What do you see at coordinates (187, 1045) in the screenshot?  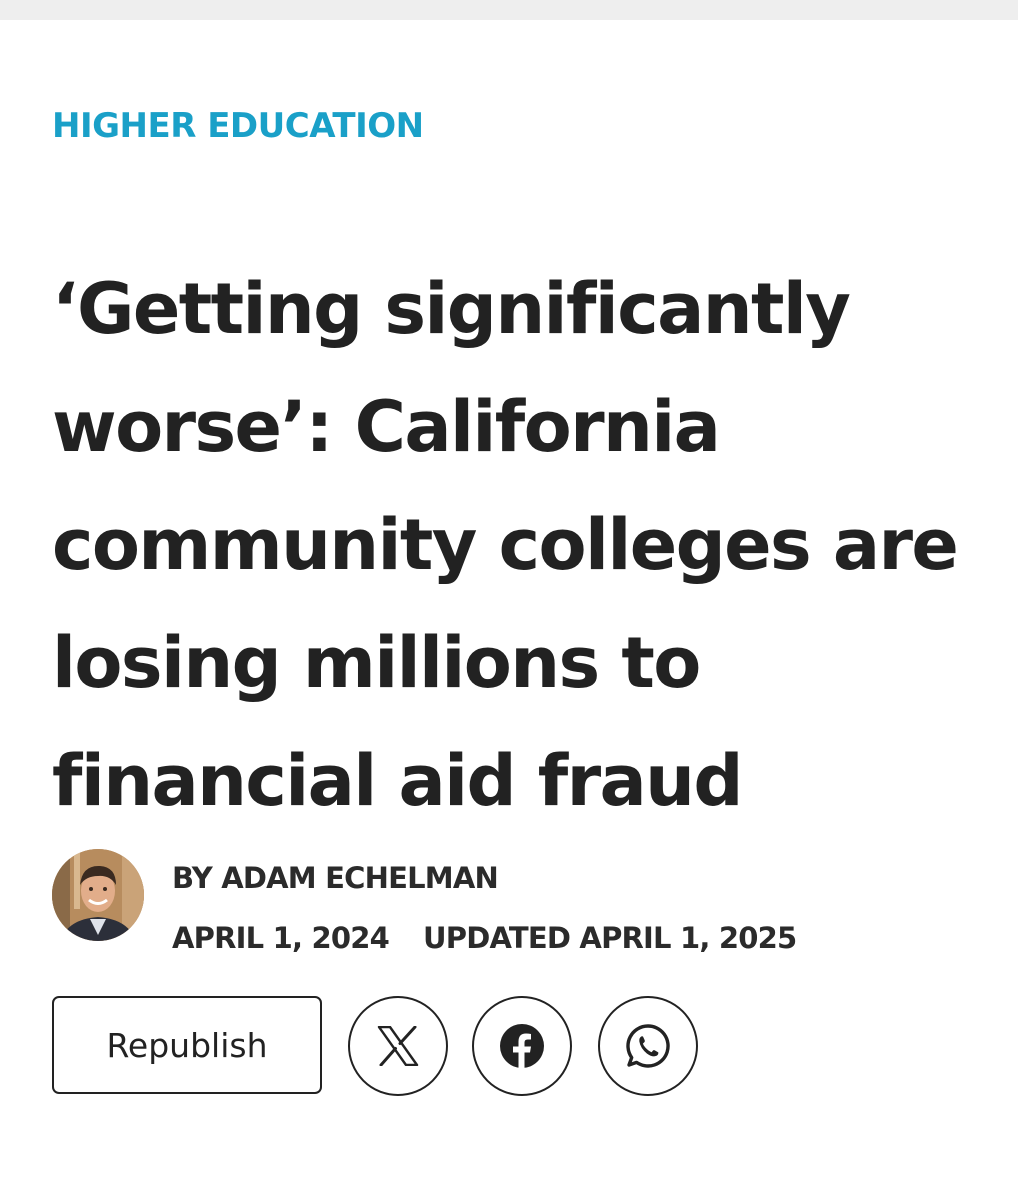 I see `republish-button: Republish` at bounding box center [187, 1045].